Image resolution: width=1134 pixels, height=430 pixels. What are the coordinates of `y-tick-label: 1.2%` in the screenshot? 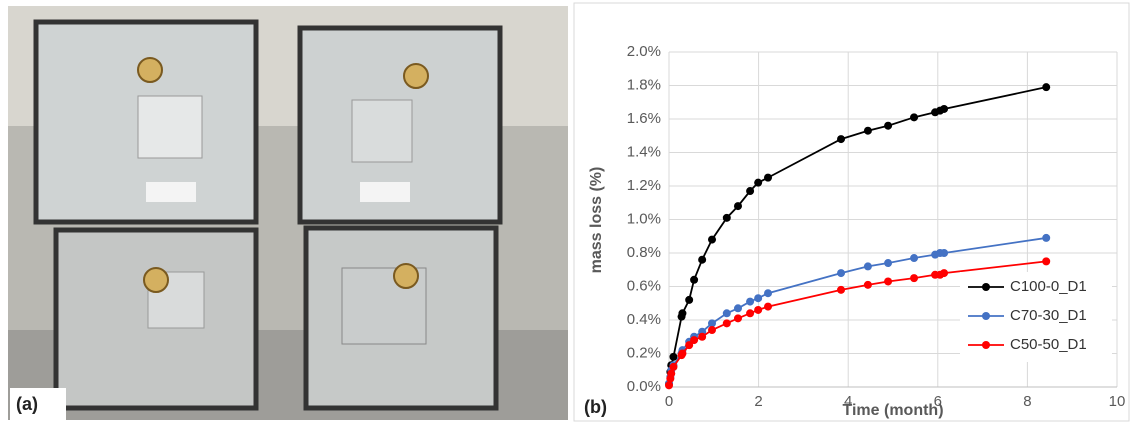 It's located at (644, 185).